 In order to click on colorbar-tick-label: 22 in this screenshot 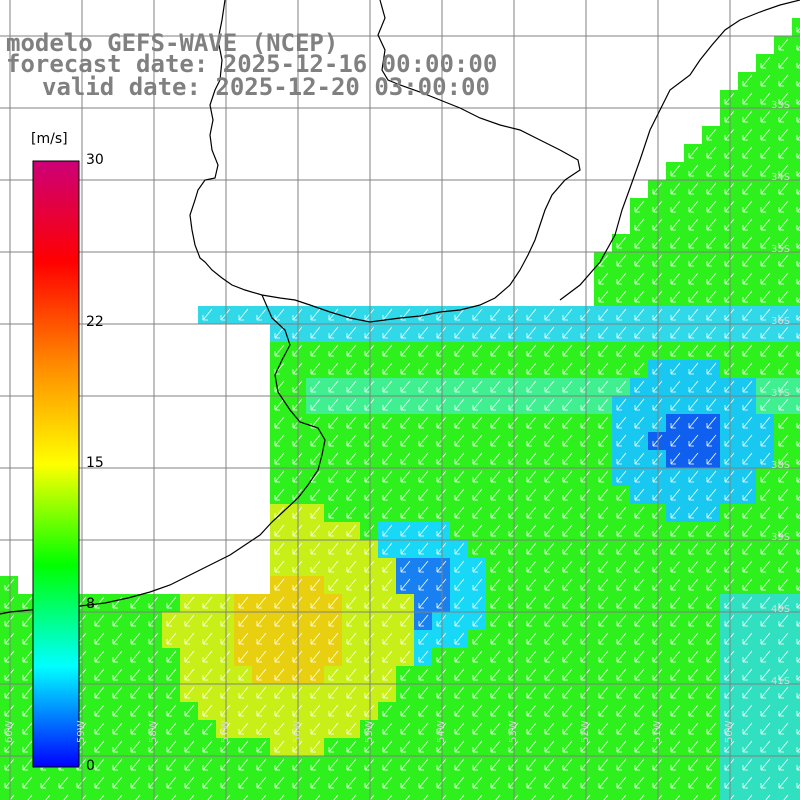, I will do `click(95, 321)`.